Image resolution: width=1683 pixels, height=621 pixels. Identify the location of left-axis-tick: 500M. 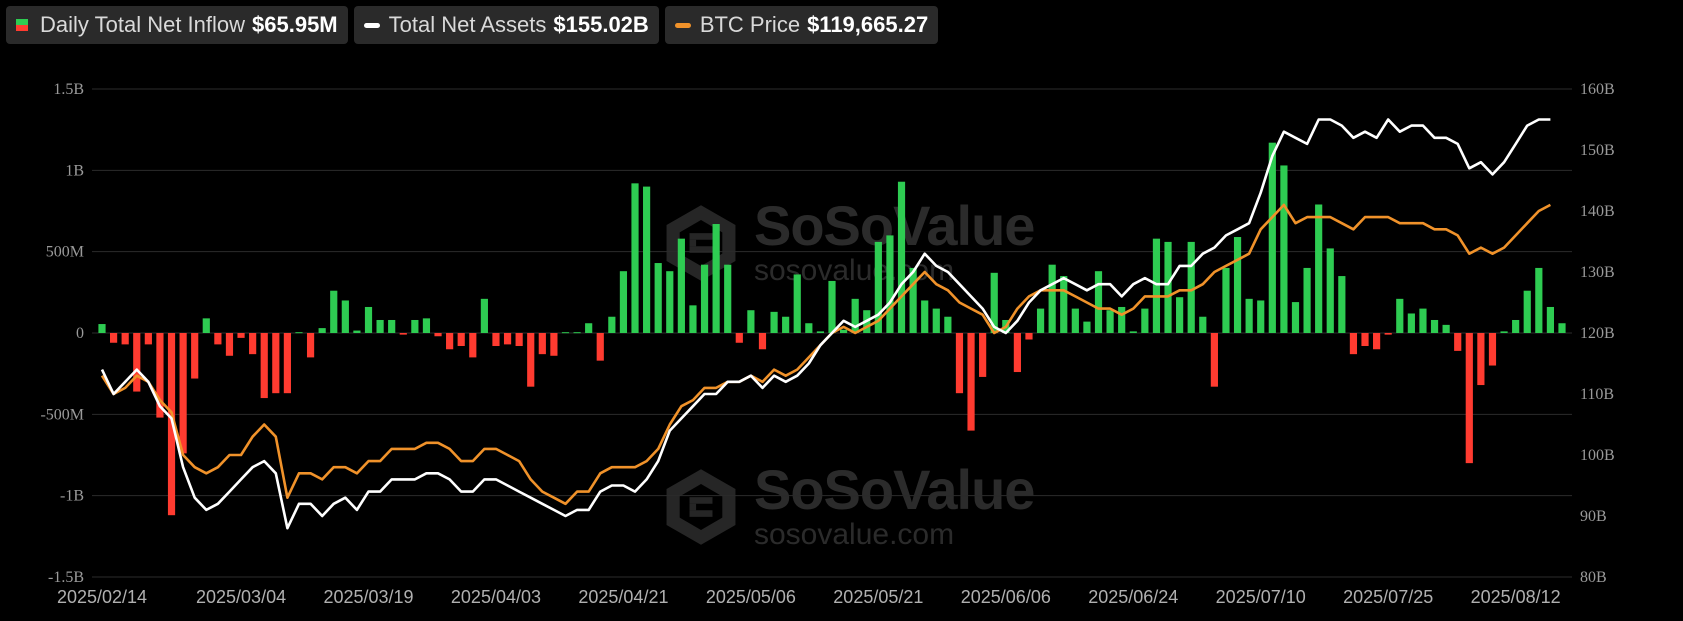
(65, 252).